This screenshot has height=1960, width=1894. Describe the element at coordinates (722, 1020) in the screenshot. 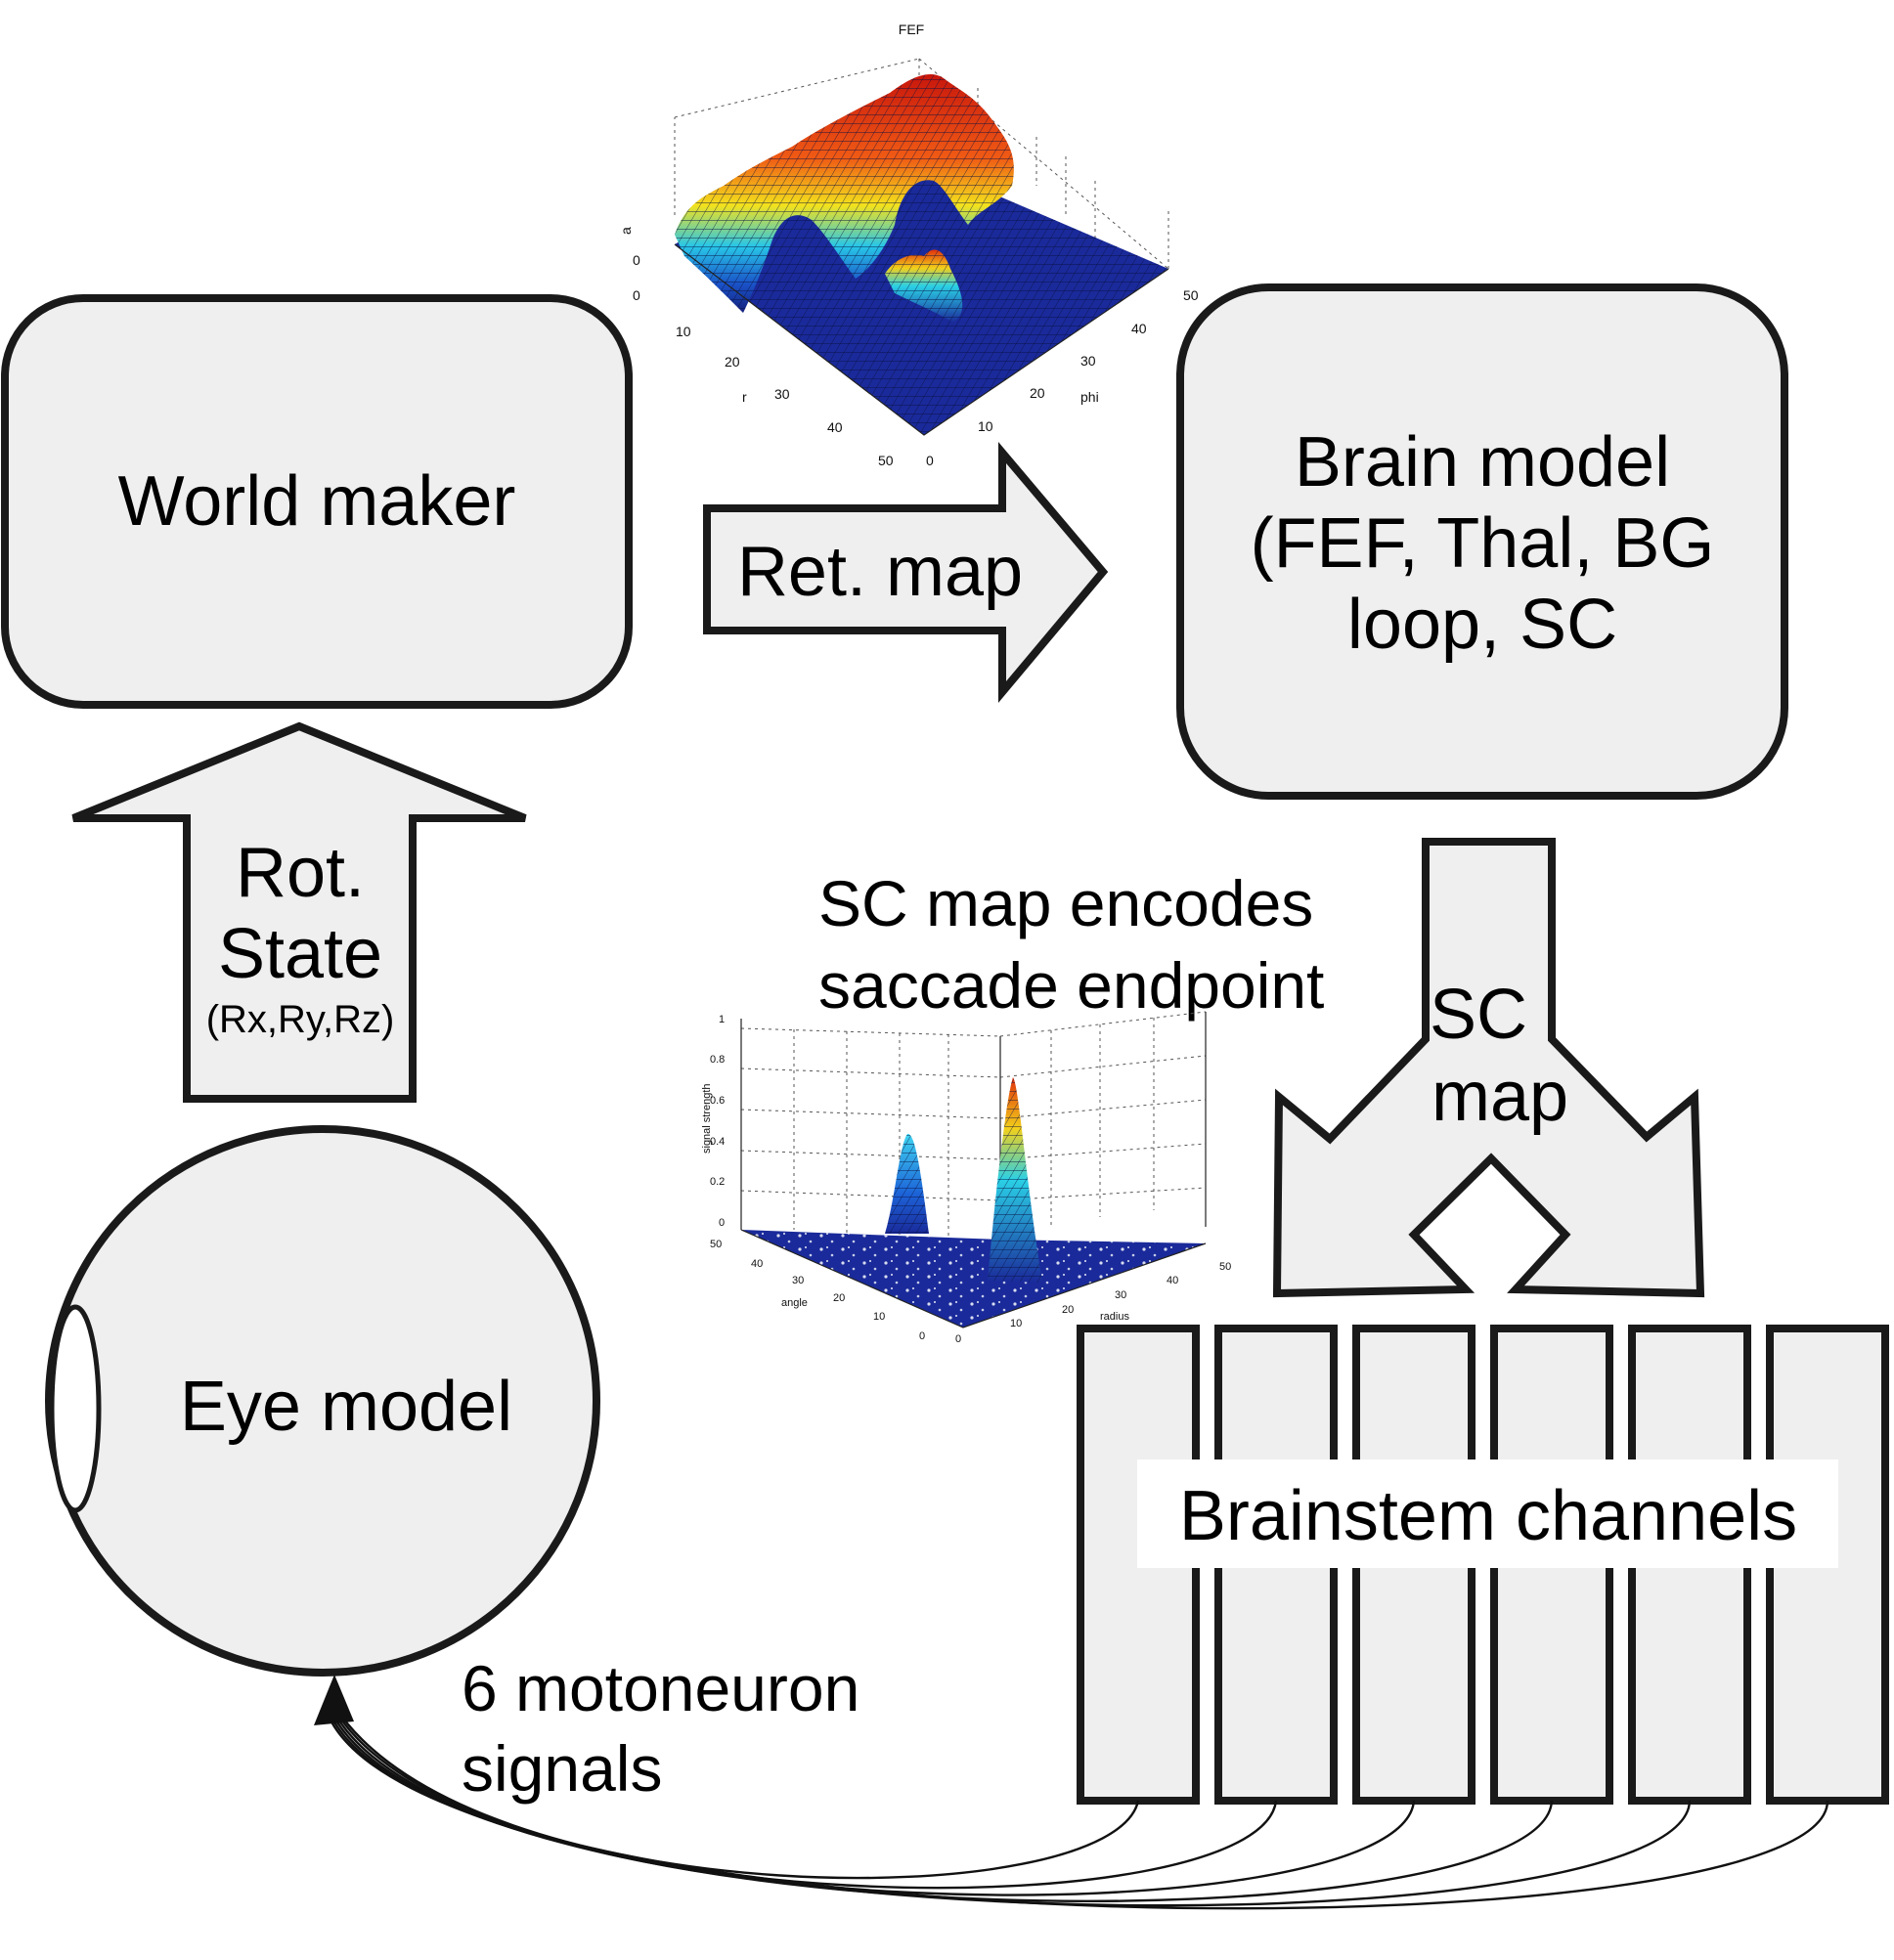

I see `sc-z-tick: 1` at that location.